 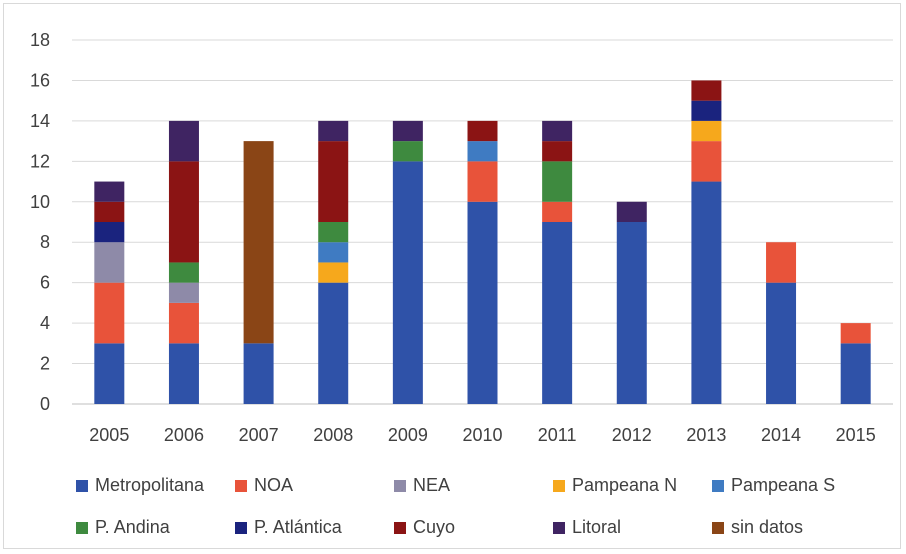 What do you see at coordinates (40, 161) in the screenshot?
I see `y-tick-label: 12` at bounding box center [40, 161].